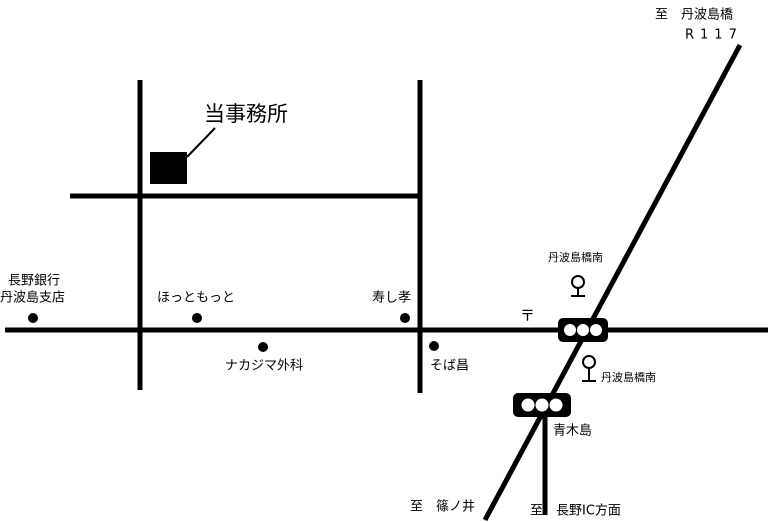 This screenshot has height=522, width=769. Describe the element at coordinates (34, 281) in the screenshot. I see `landmark-label: 長野銀行` at that location.